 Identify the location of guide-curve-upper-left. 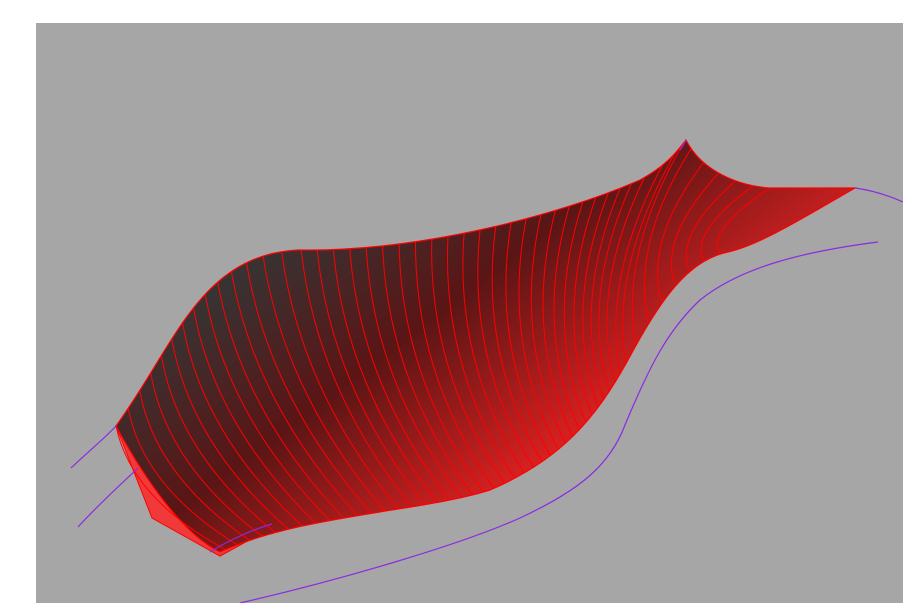
(93, 447).